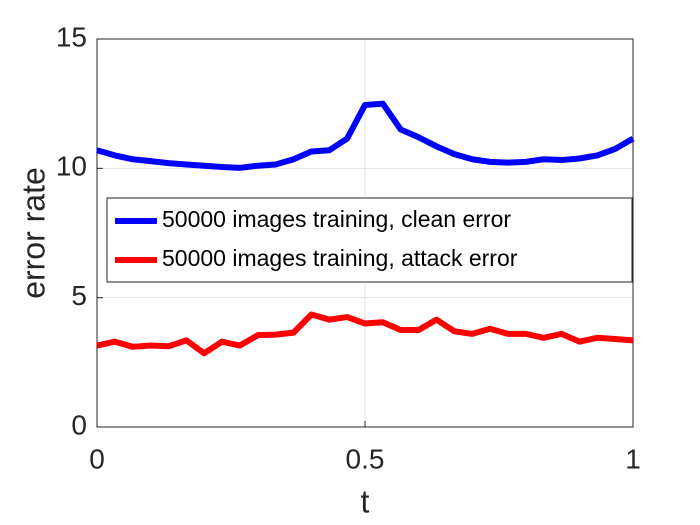 The width and height of the screenshot is (700, 525). What do you see at coordinates (340, 258) in the screenshot?
I see `legend-label: 50000 images training, attack error` at bounding box center [340, 258].